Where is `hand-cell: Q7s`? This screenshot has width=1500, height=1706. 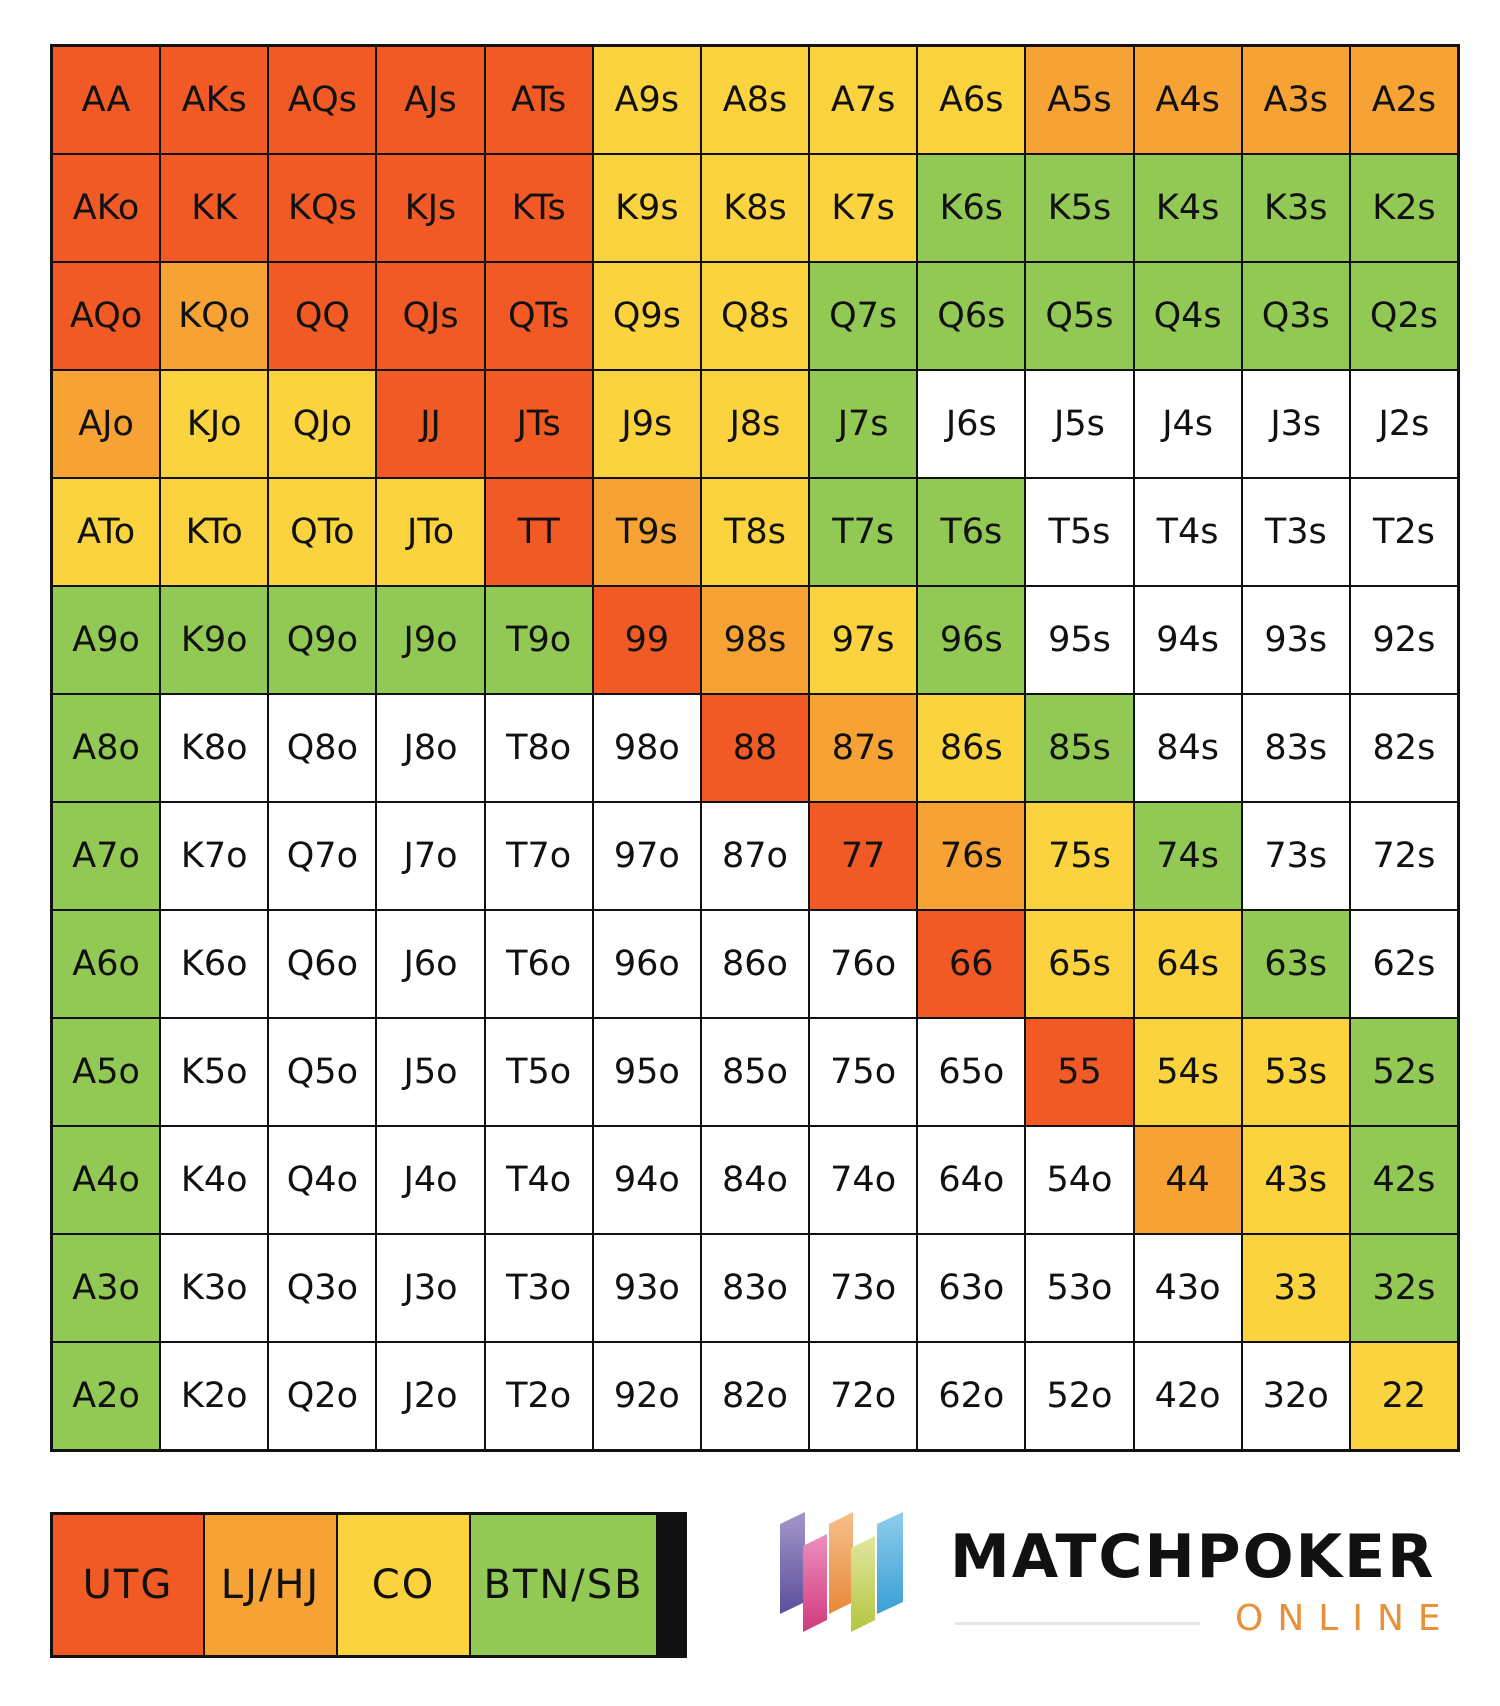
hand-cell: Q7s is located at coordinates (863, 316).